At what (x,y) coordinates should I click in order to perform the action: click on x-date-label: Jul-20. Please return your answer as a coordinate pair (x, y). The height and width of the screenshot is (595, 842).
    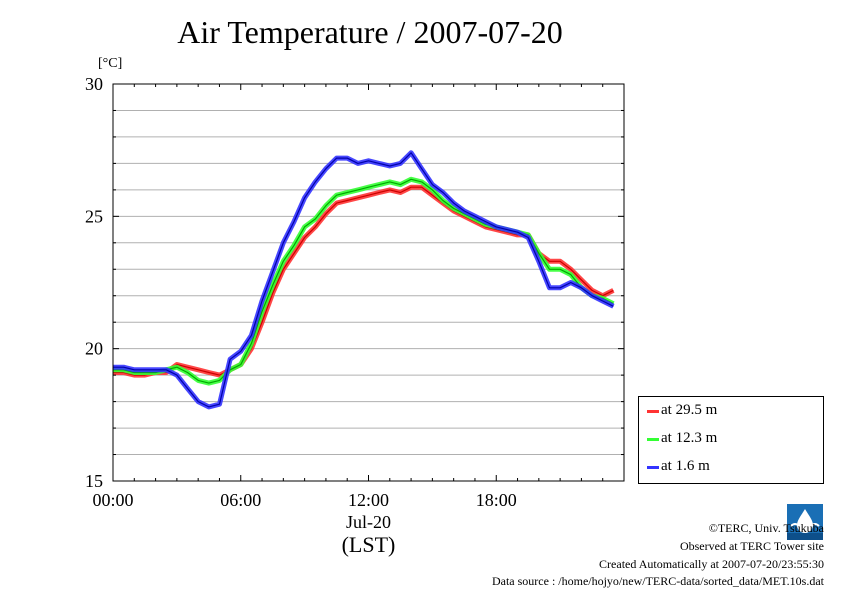
    Looking at the image, I should click on (368, 522).